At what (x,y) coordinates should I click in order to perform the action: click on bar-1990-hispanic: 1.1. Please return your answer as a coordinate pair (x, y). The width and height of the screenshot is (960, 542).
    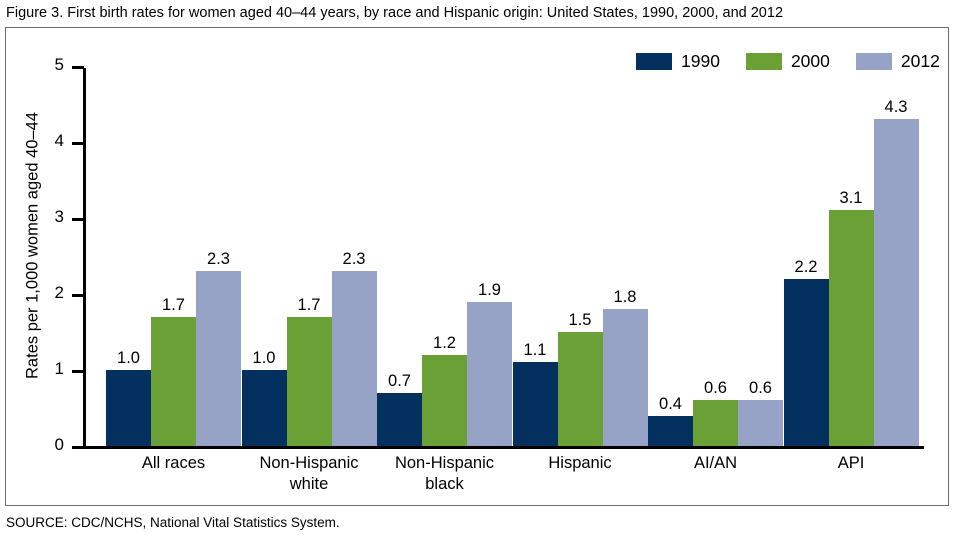
    Looking at the image, I should click on (535, 393).